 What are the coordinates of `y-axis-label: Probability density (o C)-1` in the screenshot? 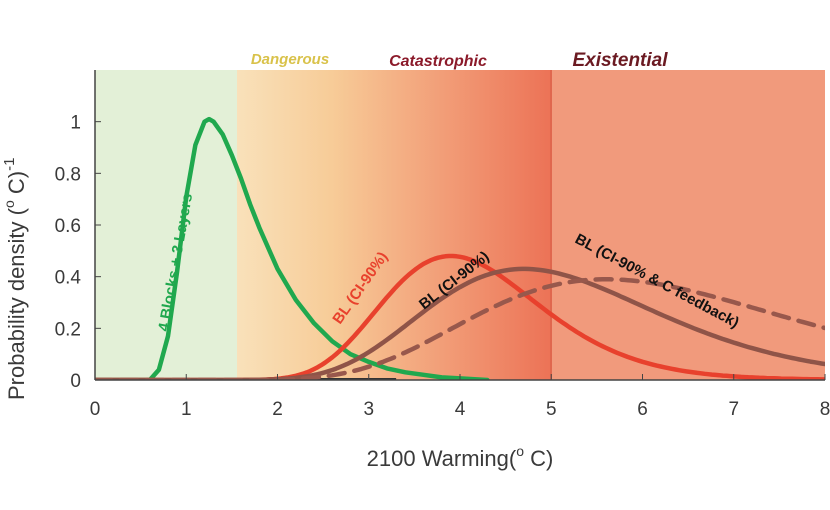 It's located at (15, 279).